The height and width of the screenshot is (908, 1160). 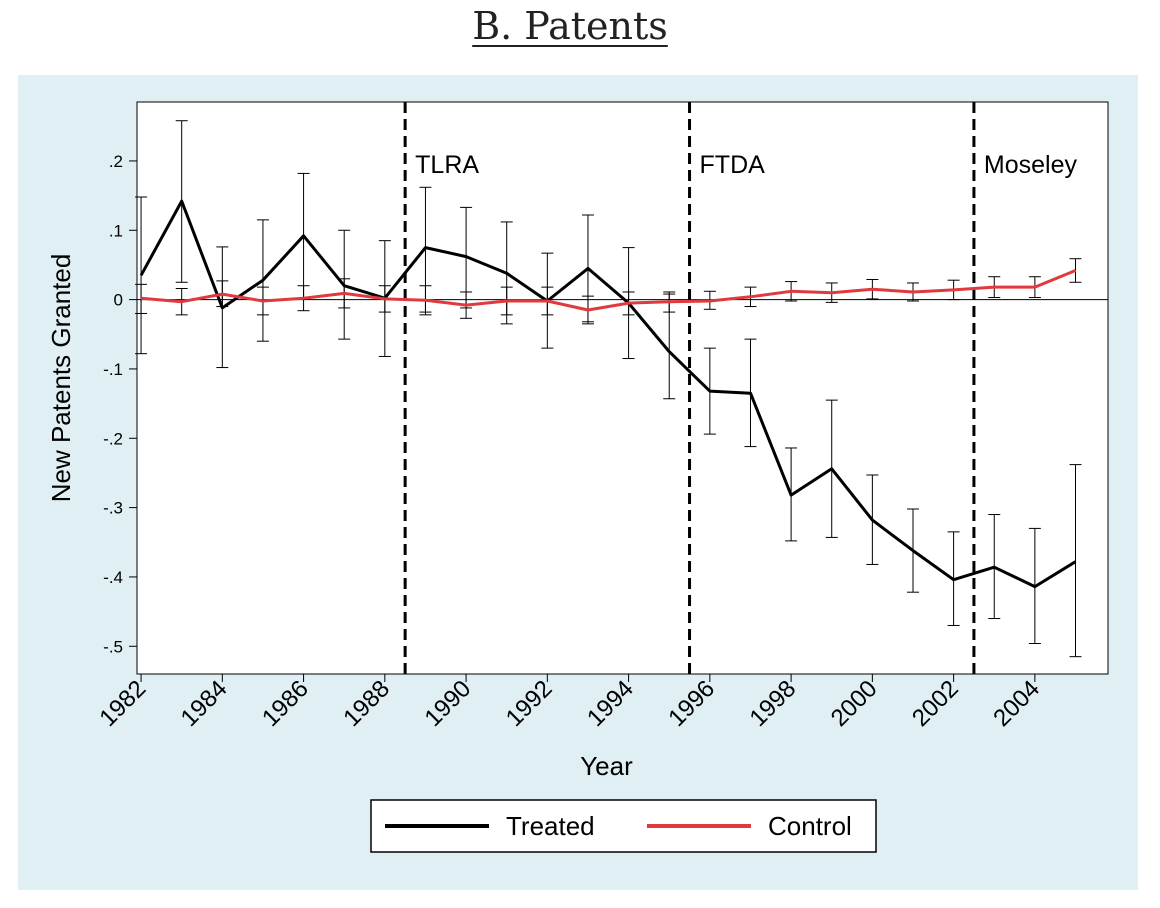 What do you see at coordinates (113, 646) in the screenshot?
I see `y-tick-label: -.5` at bounding box center [113, 646].